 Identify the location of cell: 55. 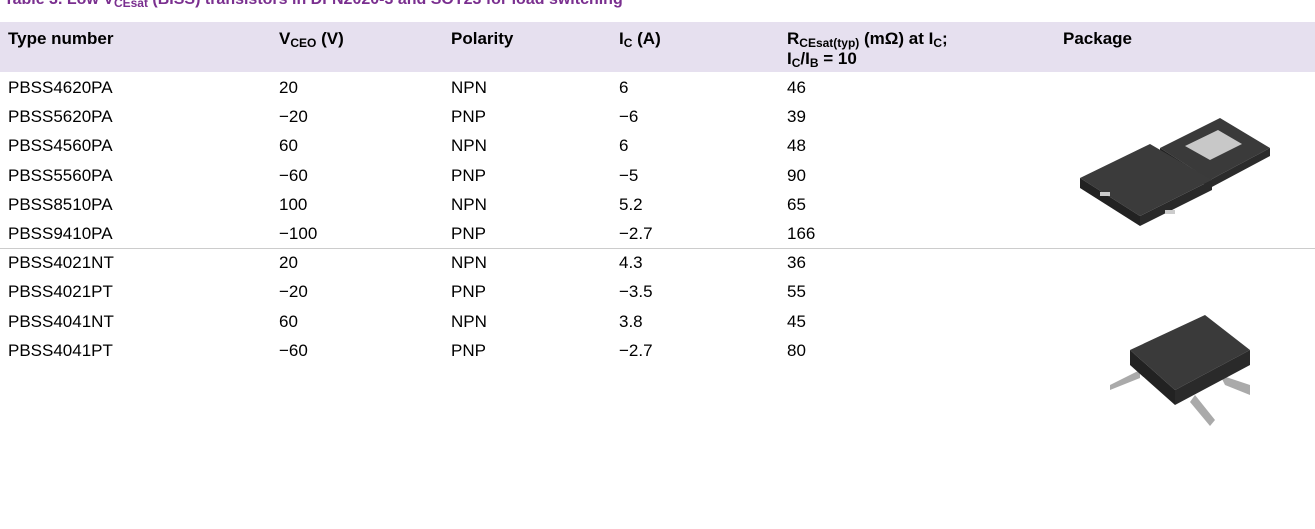
(796, 292).